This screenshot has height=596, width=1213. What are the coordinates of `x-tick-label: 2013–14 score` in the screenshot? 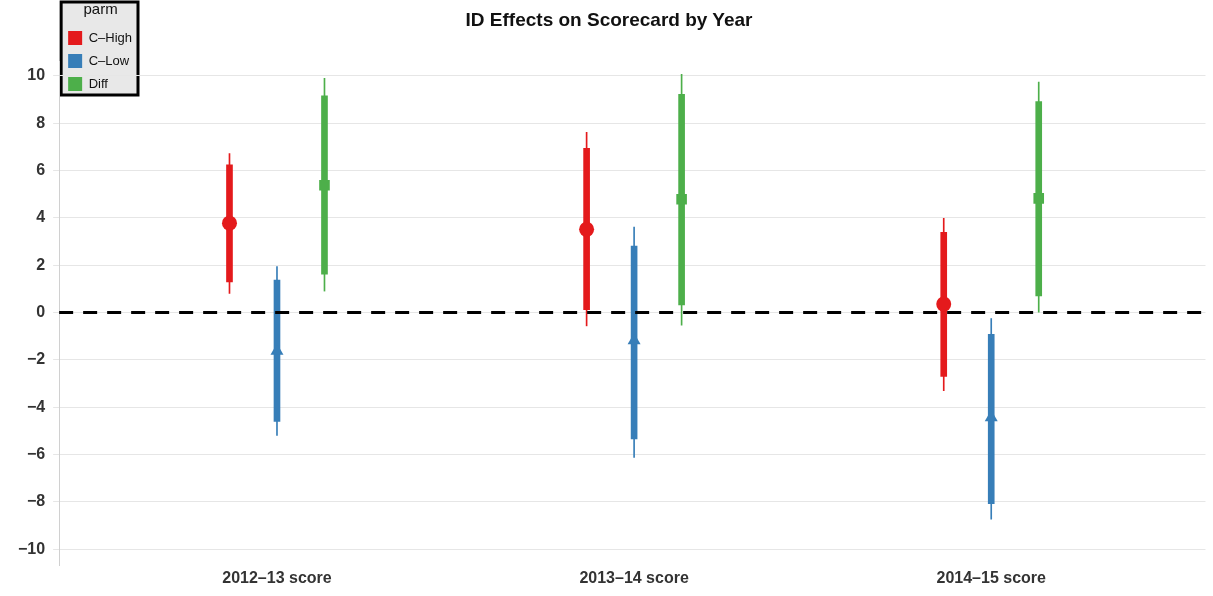 It's located at (634, 577).